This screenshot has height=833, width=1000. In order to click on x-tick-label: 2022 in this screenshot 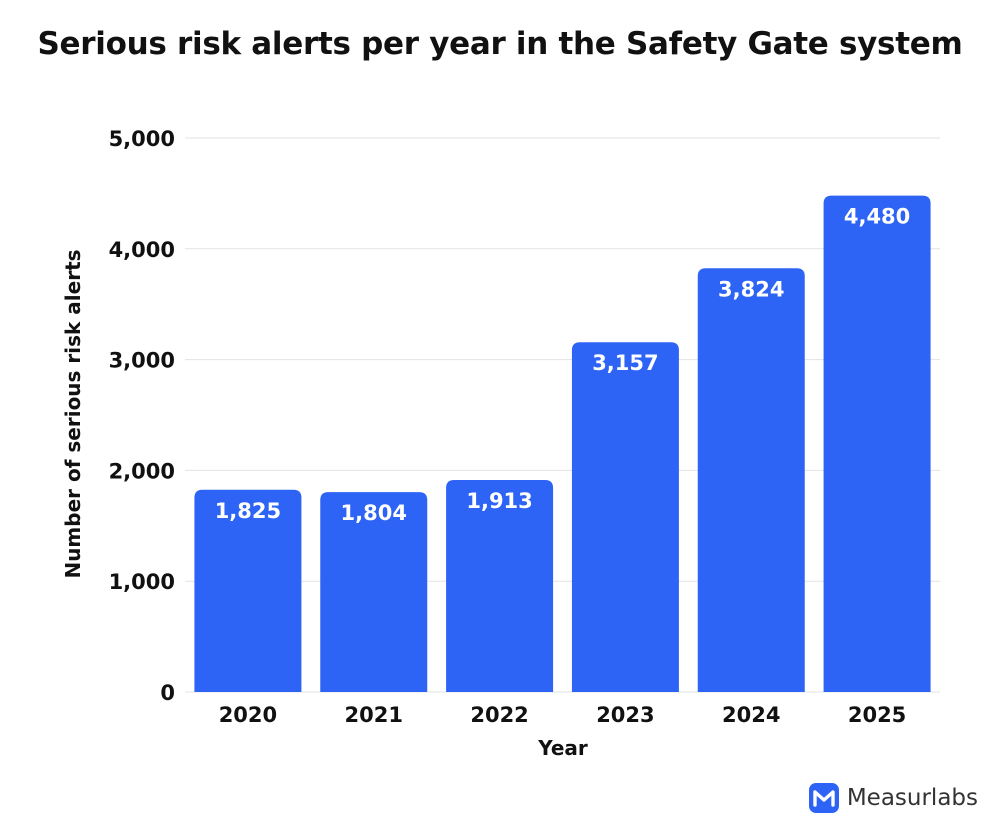, I will do `click(499, 715)`.